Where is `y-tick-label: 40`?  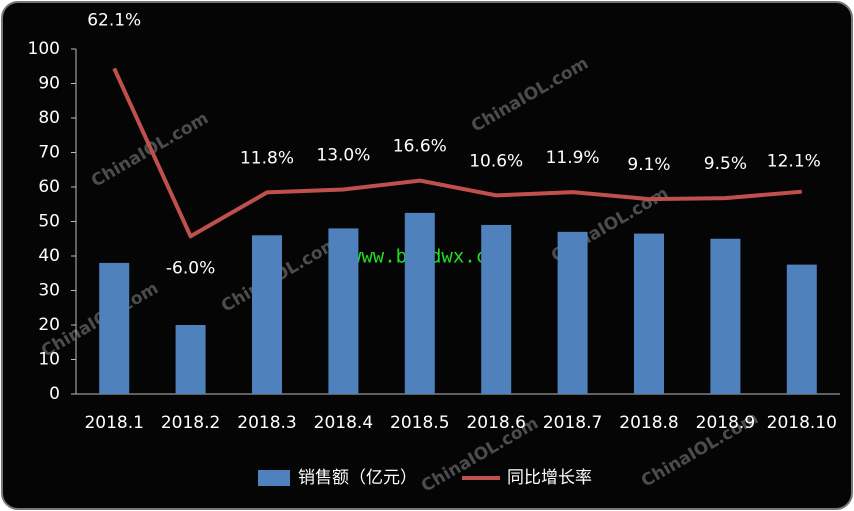
y-tick-label: 40 is located at coordinates (49, 256).